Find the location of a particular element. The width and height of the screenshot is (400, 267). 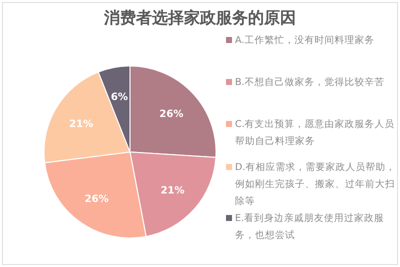

legend-label: D.有相应需求，需要家政人员帮助，例如刚生完孩子、搬家、过年前大扫除等 is located at coordinates (315, 184).